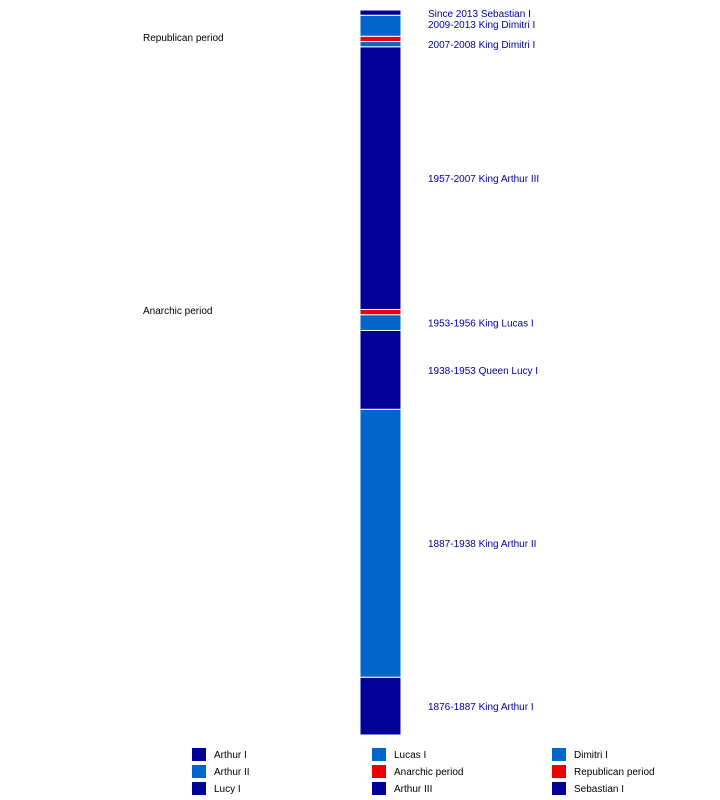 This screenshot has width=720, height=800. I want to click on bar-segment-sebastian-i-2013, so click(380, 12).